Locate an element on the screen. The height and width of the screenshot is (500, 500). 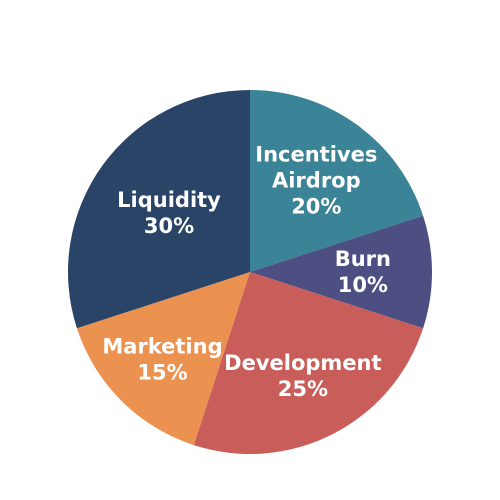
pie-slice-incentives is located at coordinates (337, 181).